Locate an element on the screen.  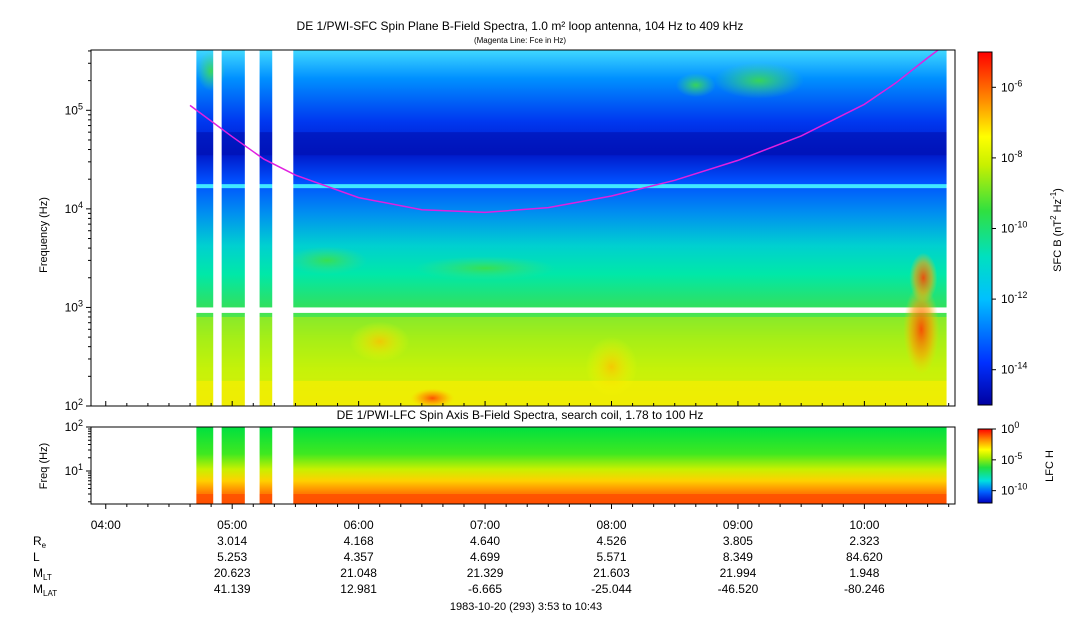
top-y-tick-label: 10² is located at coordinates (74, 405).